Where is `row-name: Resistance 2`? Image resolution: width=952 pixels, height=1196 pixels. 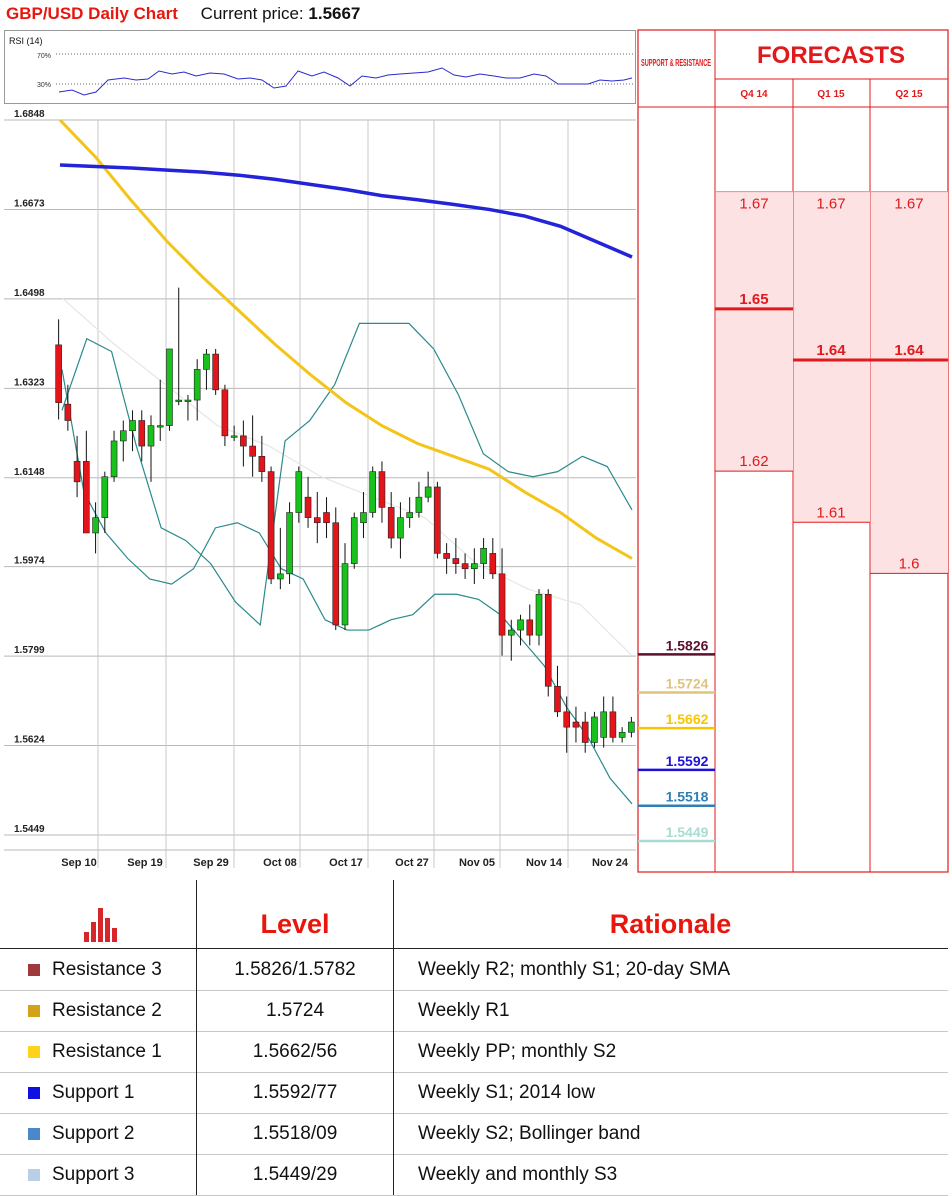
row-name: Resistance 2 is located at coordinates (112, 1010).